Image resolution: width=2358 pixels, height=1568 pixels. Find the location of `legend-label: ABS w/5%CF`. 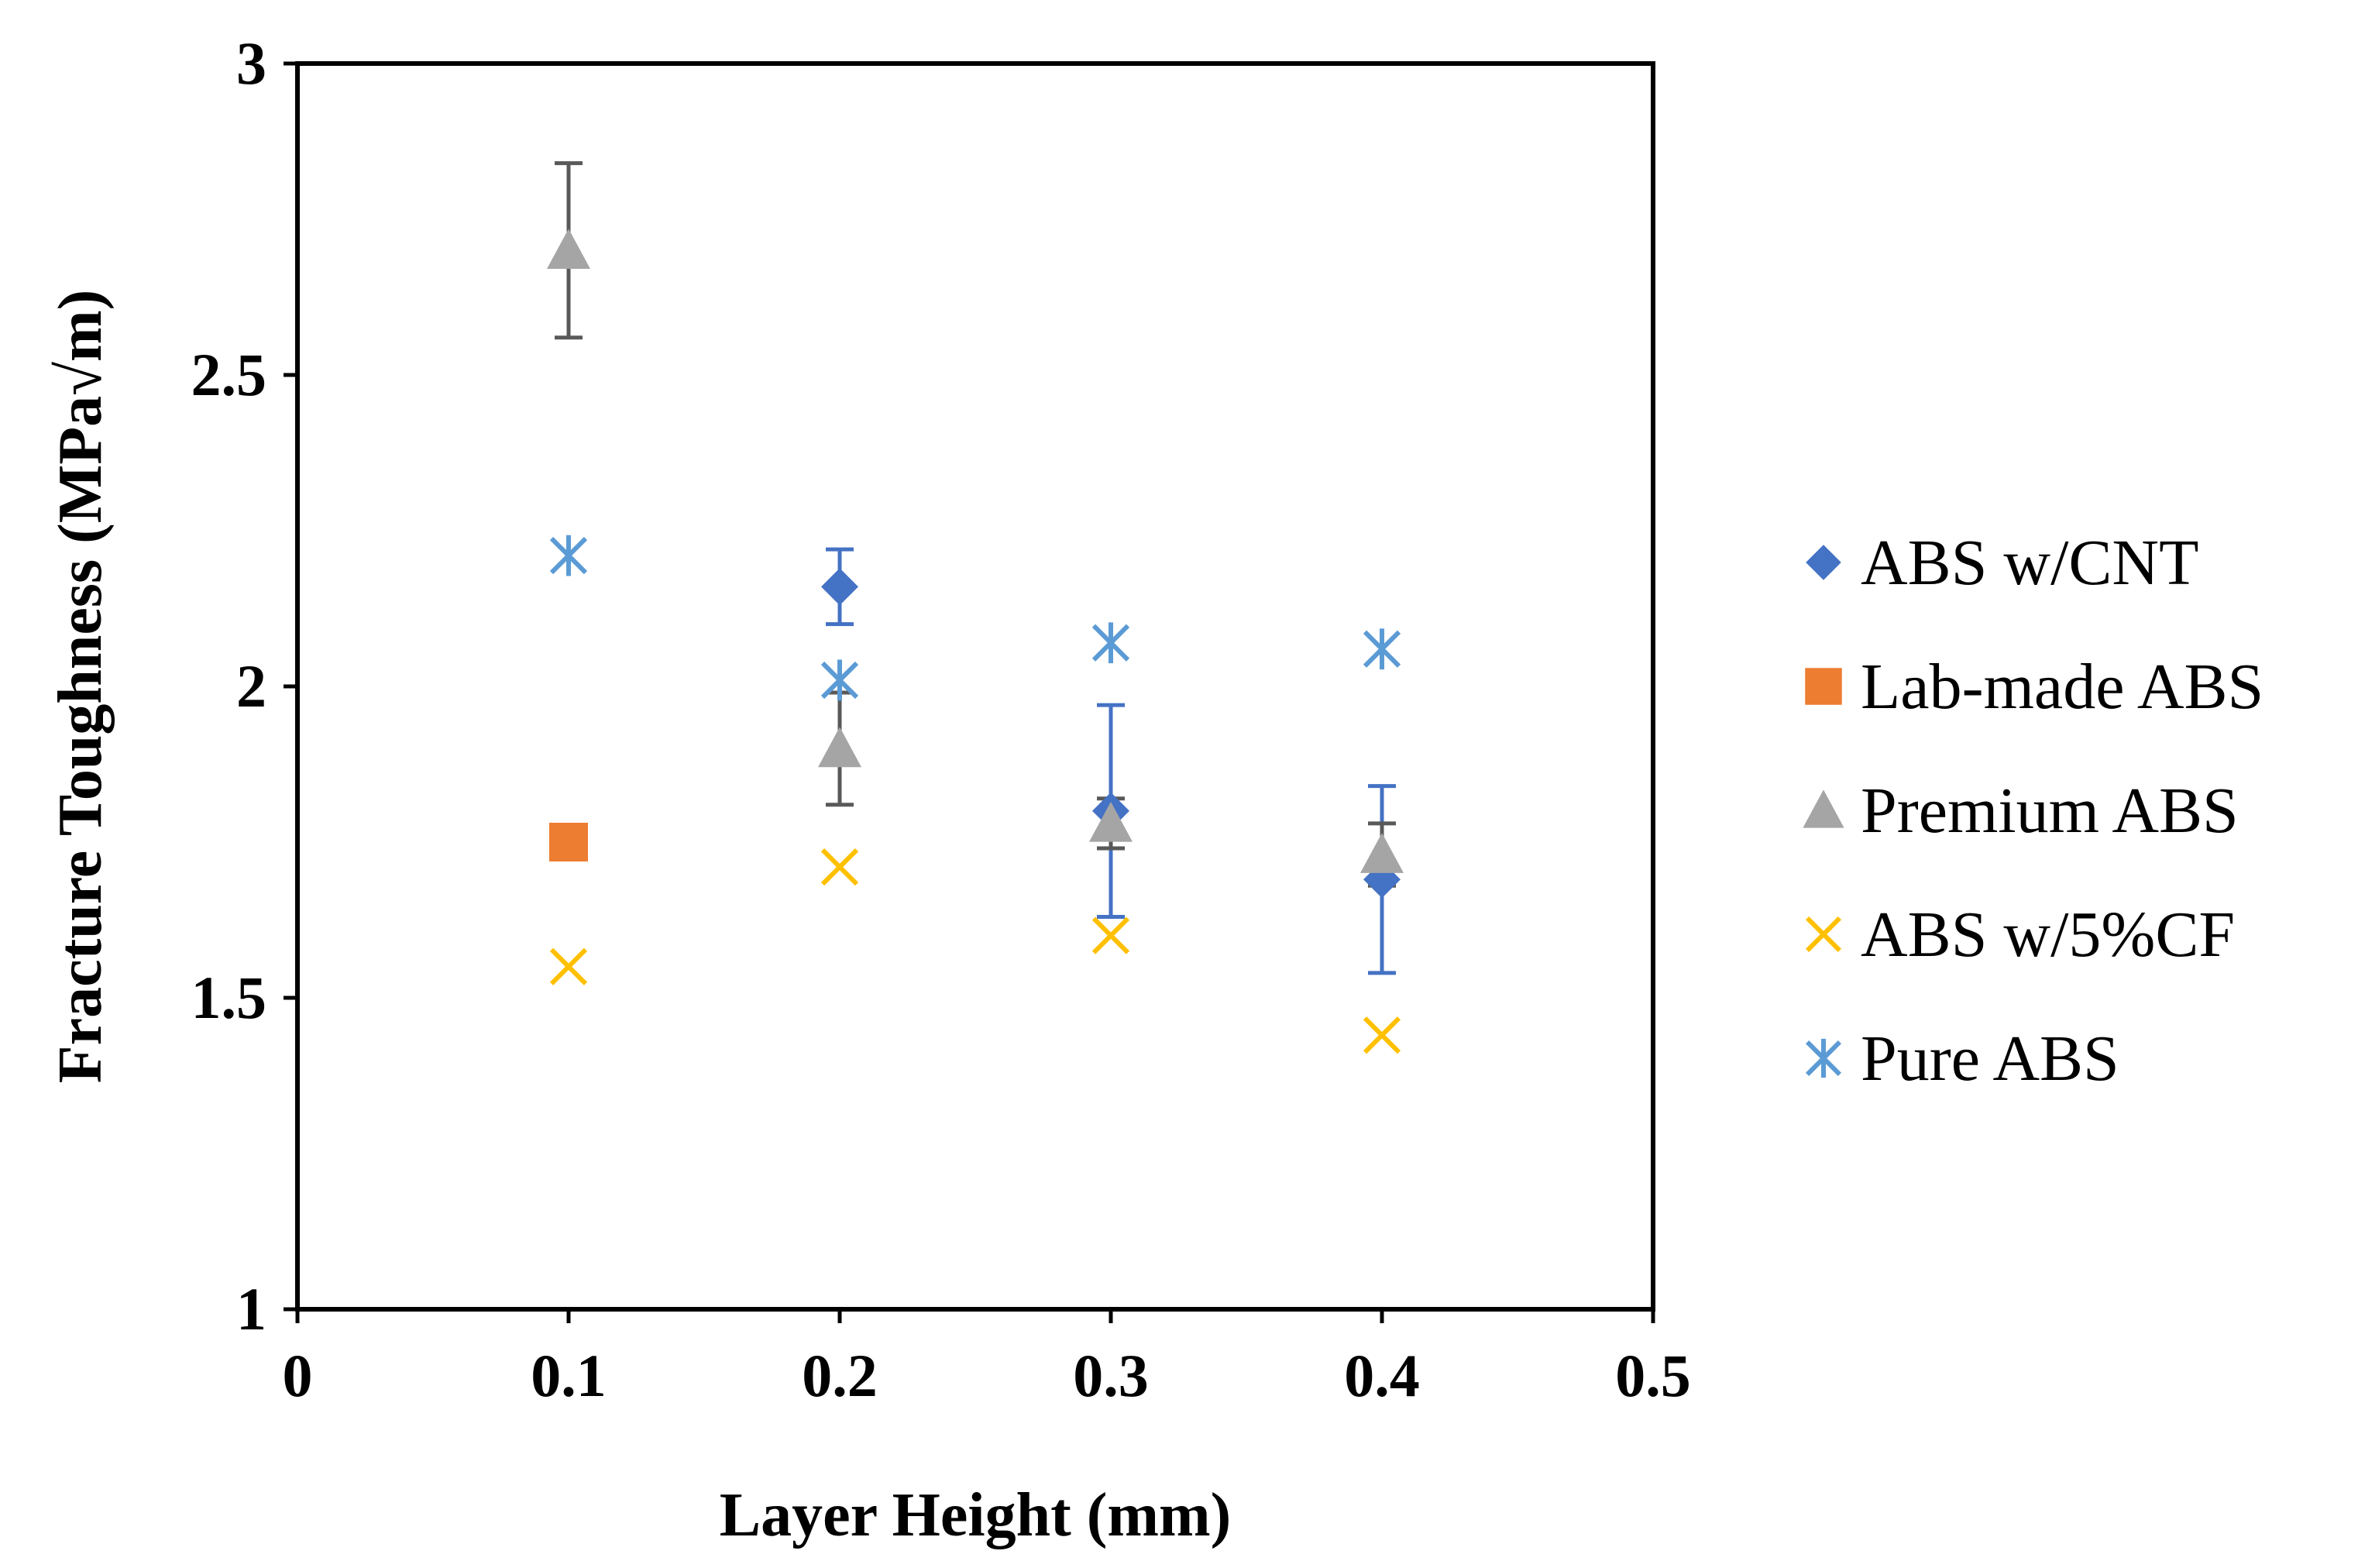

legend-label: ABS w/5%CF is located at coordinates (2048, 935).